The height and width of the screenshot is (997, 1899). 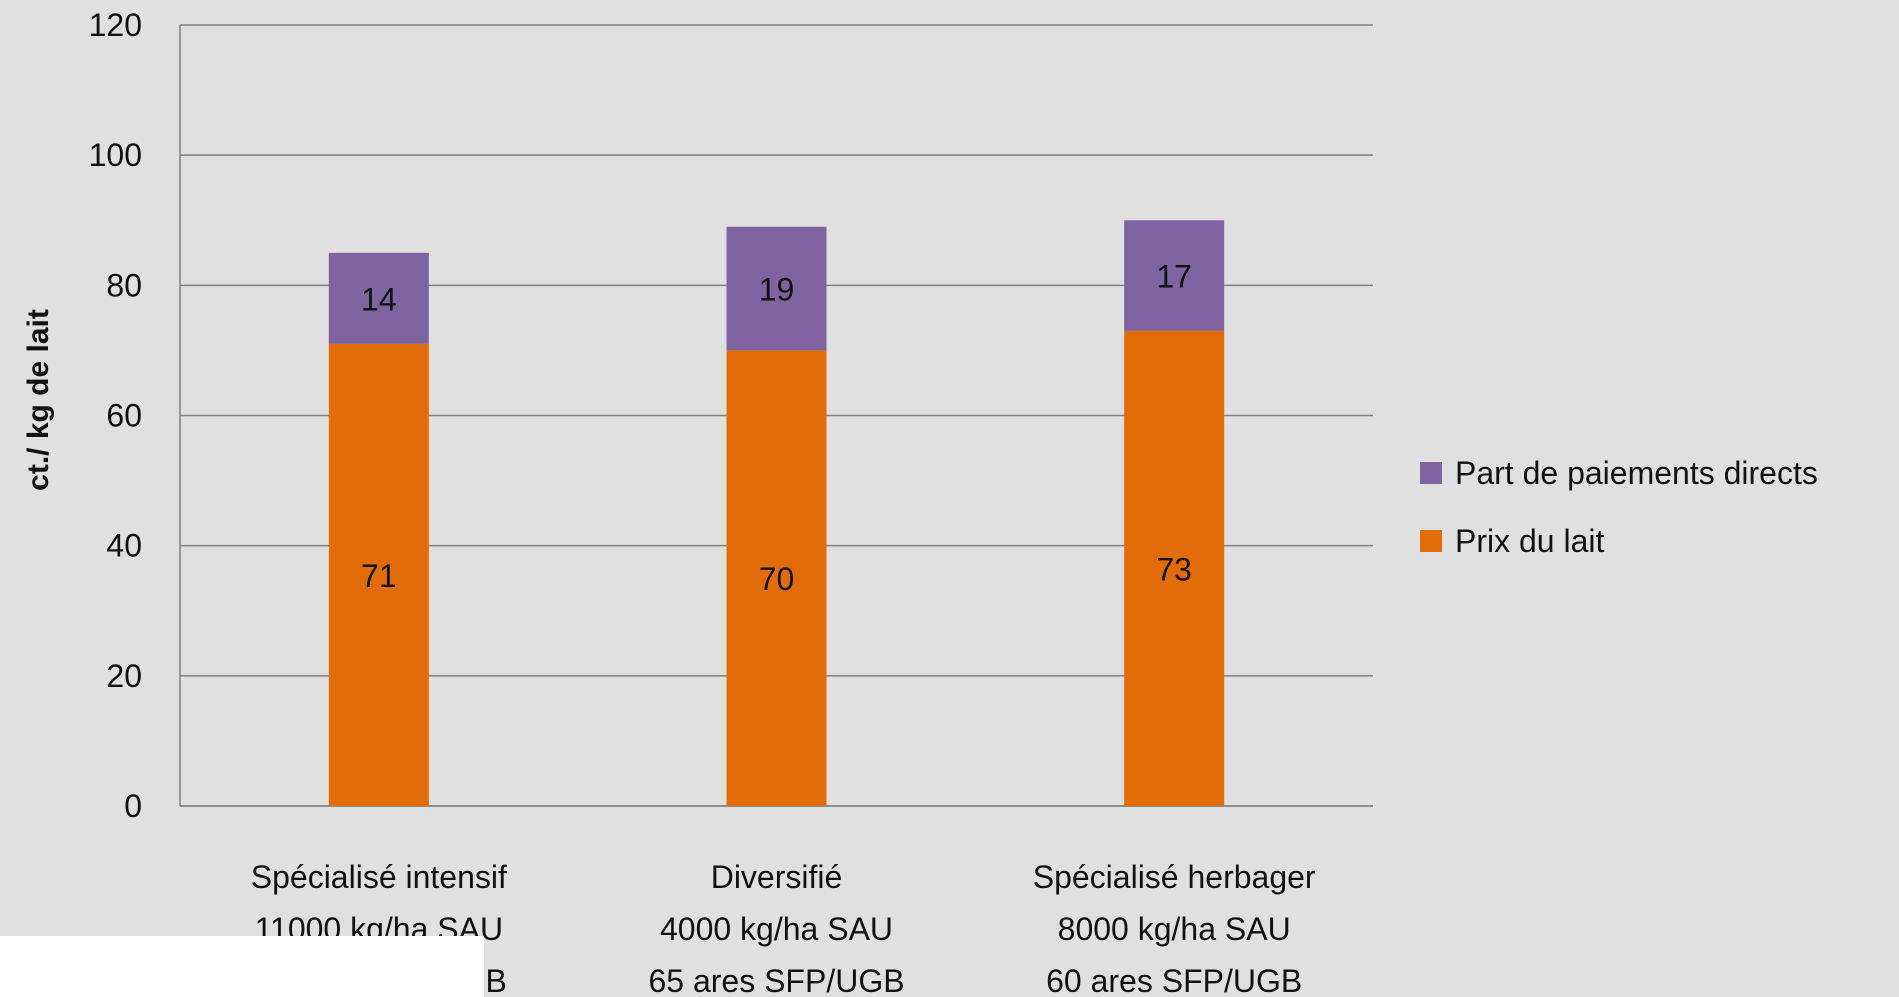 I want to click on y-tick-label: 60, so click(x=124, y=416).